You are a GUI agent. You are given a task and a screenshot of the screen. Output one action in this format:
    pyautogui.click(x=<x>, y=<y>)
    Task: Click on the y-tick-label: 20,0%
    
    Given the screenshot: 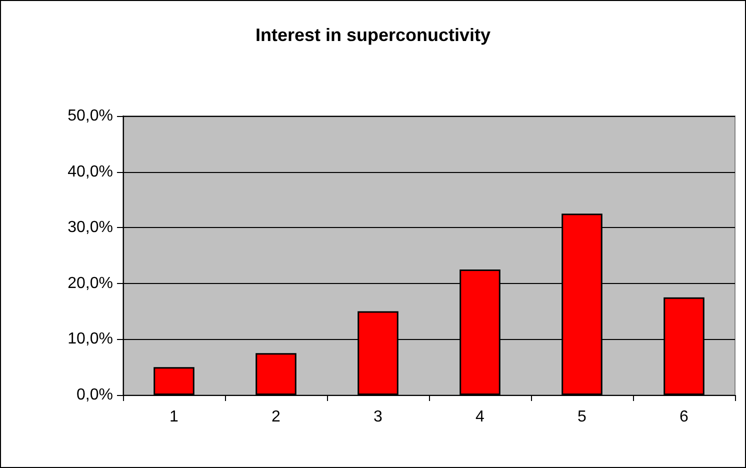 What is the action you would take?
    pyautogui.click(x=90, y=283)
    